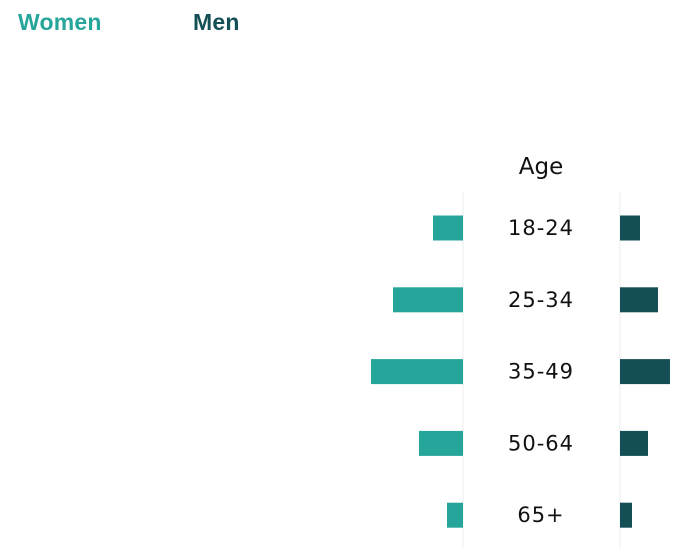  Describe the element at coordinates (540, 515) in the screenshot. I see `age-label-65+: 65+` at that location.